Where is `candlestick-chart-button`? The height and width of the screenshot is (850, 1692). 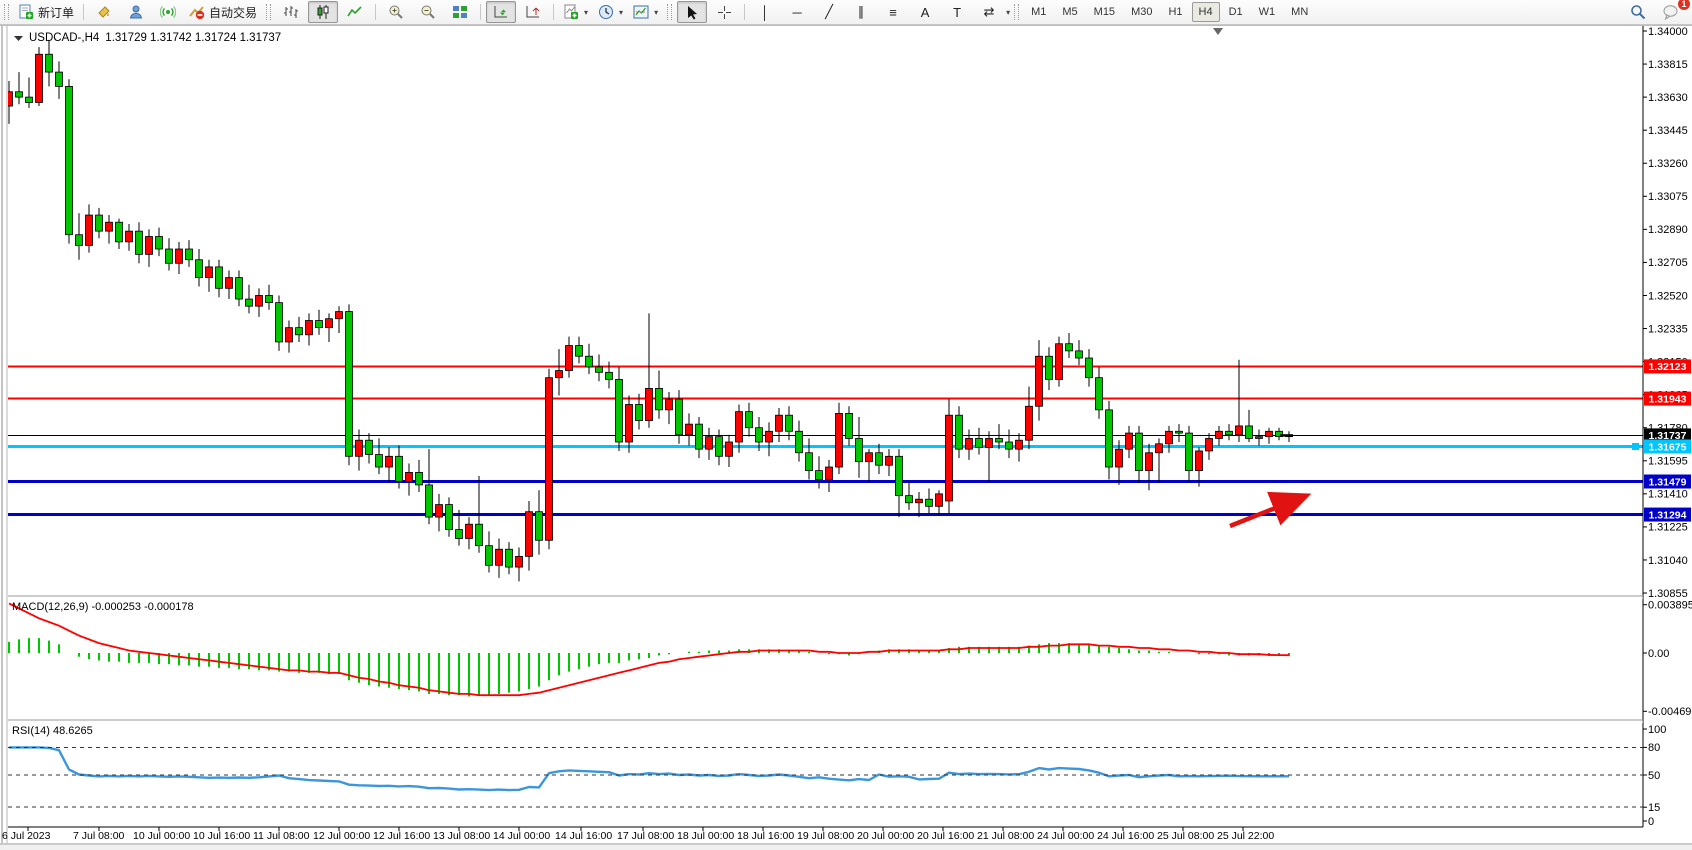
candlestick-chart-button is located at coordinates (323, 12).